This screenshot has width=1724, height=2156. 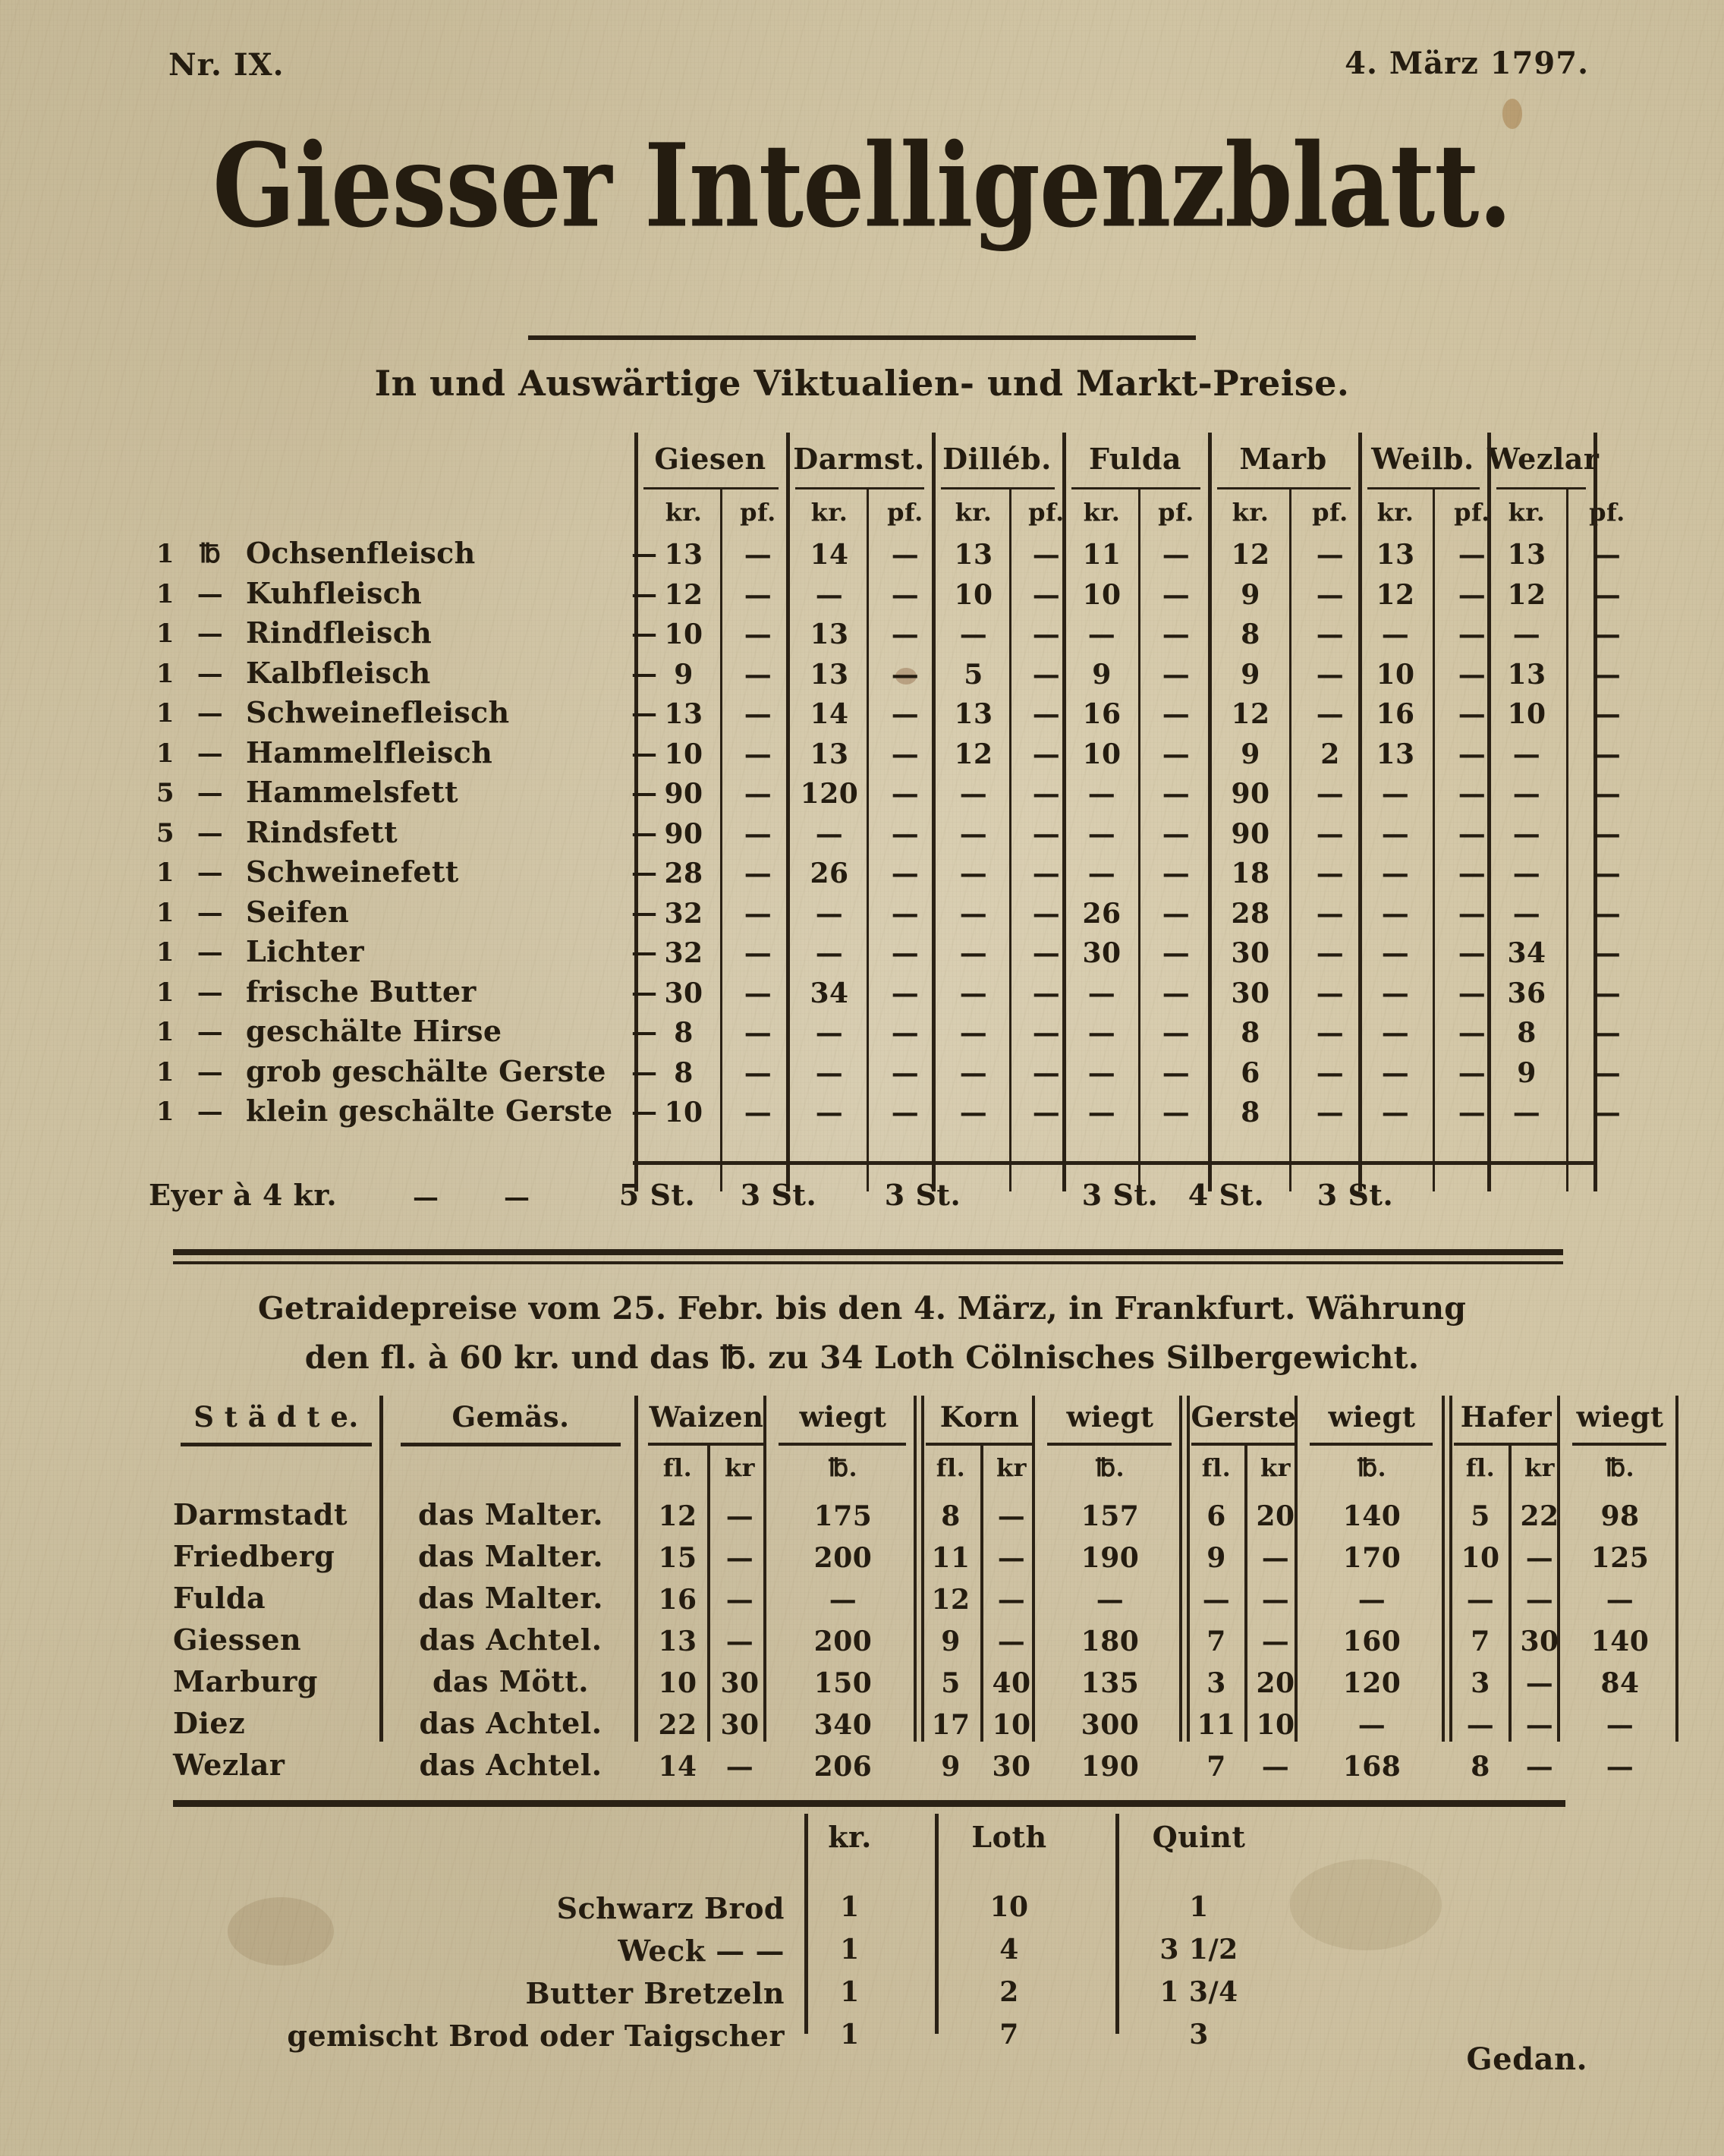 I want to click on grain-cell-fl: 17, so click(x=951, y=1725).